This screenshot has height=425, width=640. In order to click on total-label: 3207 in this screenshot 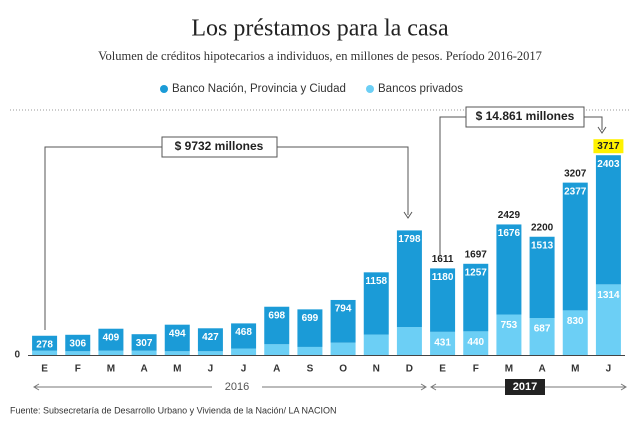, I will do `click(575, 173)`.